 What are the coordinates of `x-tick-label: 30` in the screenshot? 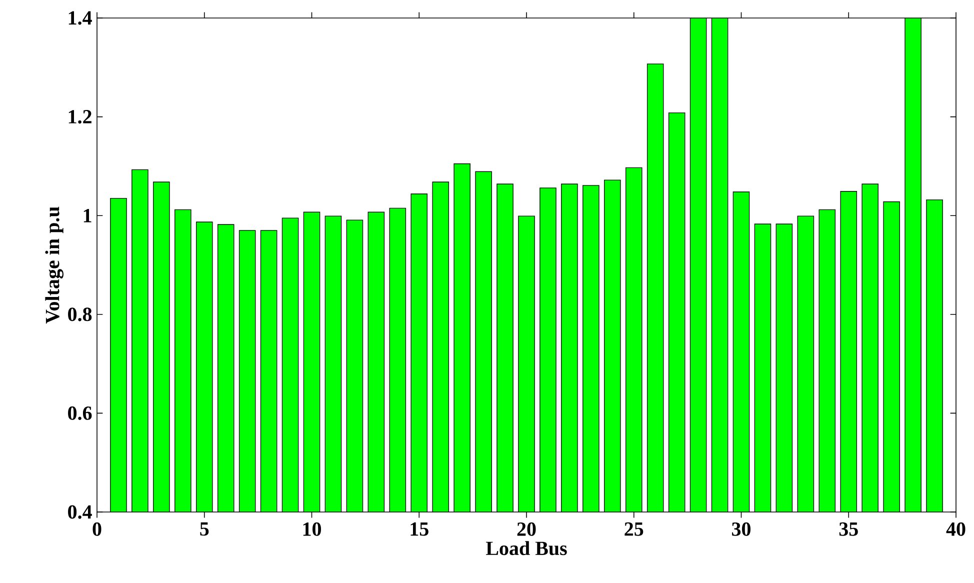 It's located at (741, 529).